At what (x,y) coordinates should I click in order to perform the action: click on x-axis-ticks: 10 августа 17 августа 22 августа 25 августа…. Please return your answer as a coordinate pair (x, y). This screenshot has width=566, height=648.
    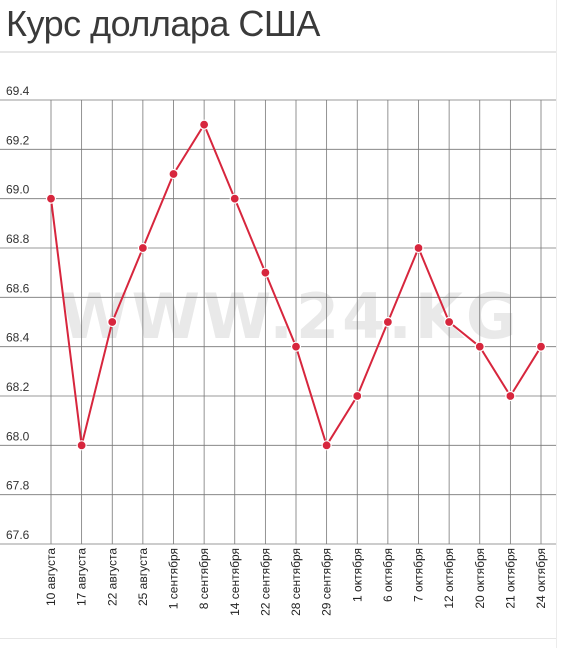
    Looking at the image, I should click on (296, 582).